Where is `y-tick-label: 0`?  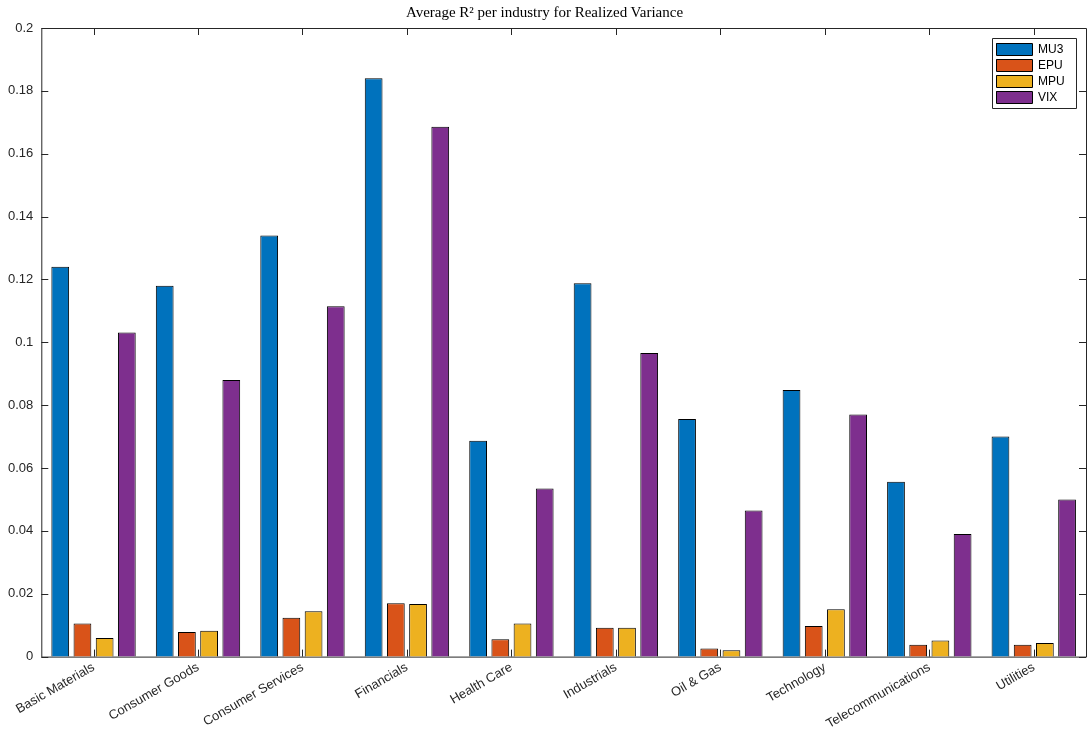
y-tick-label: 0 is located at coordinates (30, 656).